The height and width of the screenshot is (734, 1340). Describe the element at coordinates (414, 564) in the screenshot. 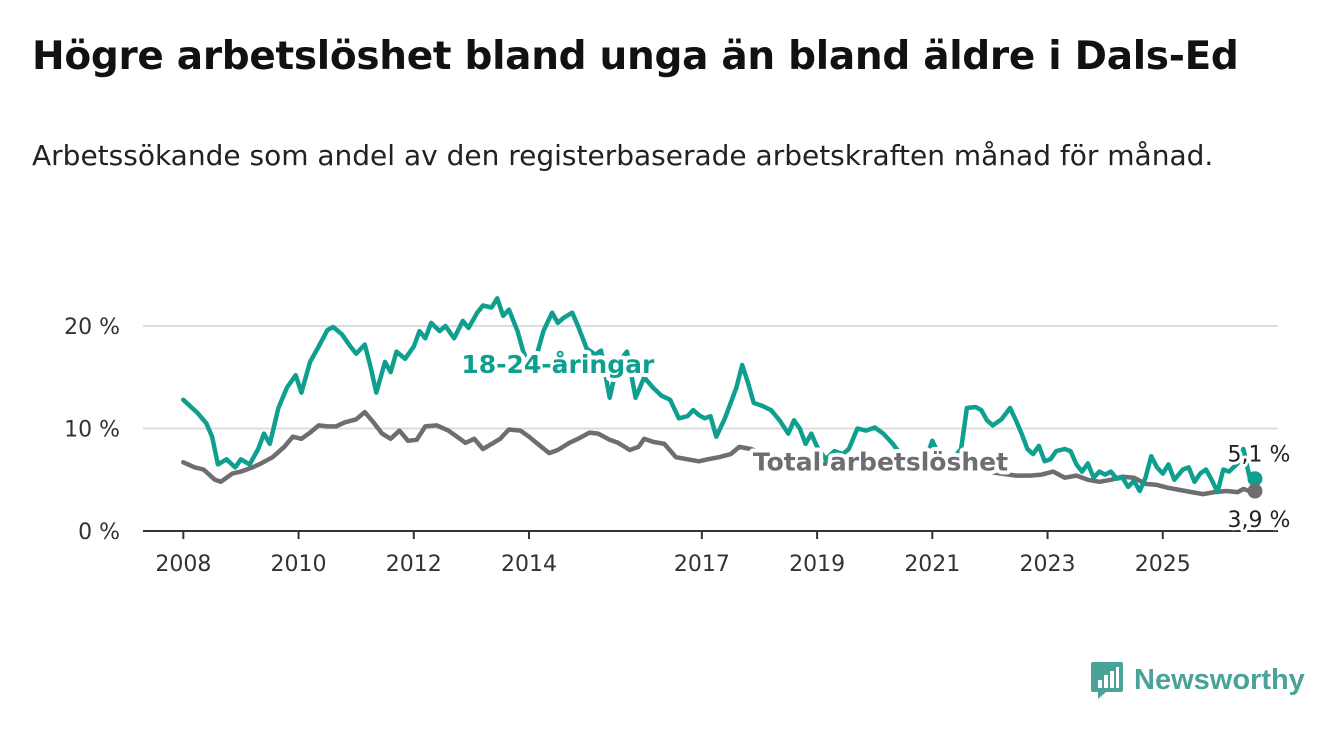

I see `x-tick-label: 2012` at that location.